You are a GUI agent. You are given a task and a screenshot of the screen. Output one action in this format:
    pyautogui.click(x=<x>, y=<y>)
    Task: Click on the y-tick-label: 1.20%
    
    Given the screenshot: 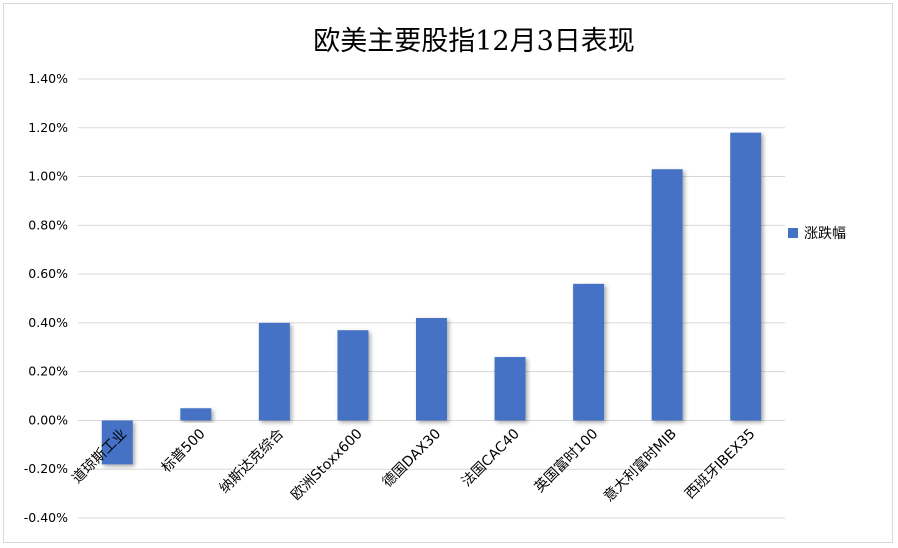 What is the action you would take?
    pyautogui.click(x=48, y=127)
    